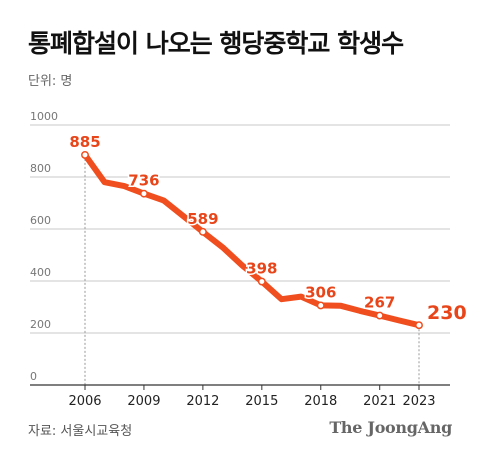 The image size is (480, 460). Describe the element at coordinates (84, 401) in the screenshot. I see `x-tick-label: 2006` at that location.